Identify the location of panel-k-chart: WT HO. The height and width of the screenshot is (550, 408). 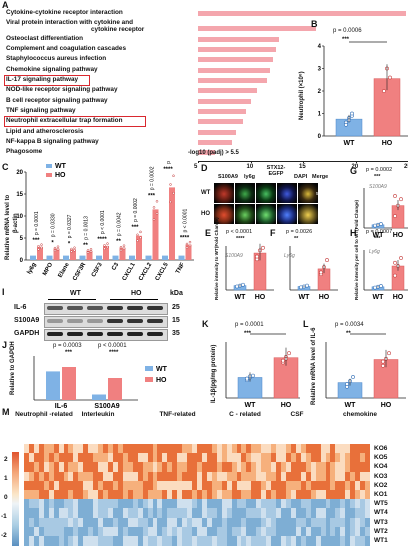
(262, 371).